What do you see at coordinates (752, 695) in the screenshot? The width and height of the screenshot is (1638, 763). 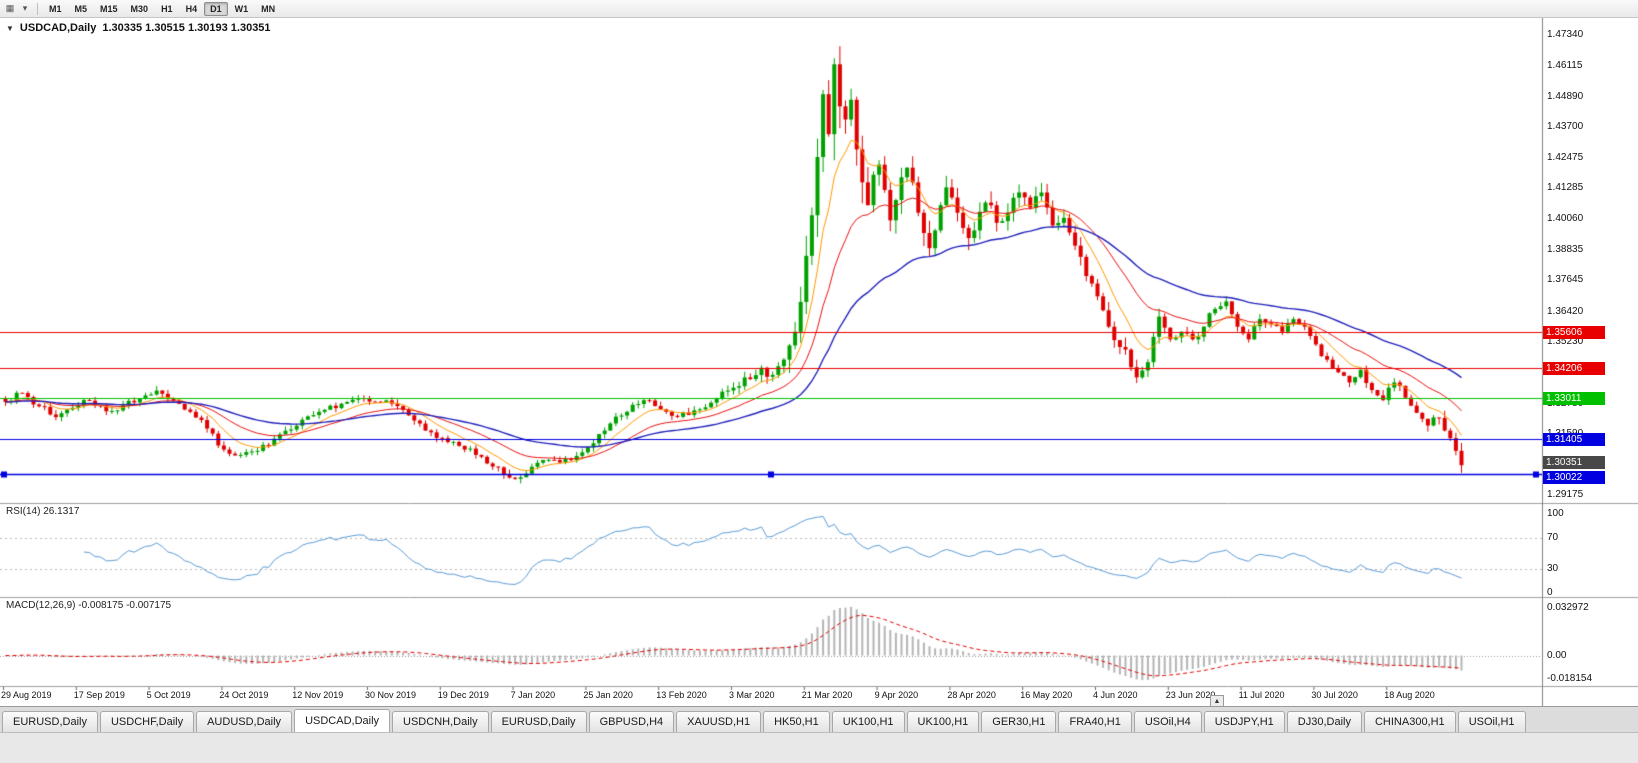 I see `date-label: 3 Mar 2020` at bounding box center [752, 695].